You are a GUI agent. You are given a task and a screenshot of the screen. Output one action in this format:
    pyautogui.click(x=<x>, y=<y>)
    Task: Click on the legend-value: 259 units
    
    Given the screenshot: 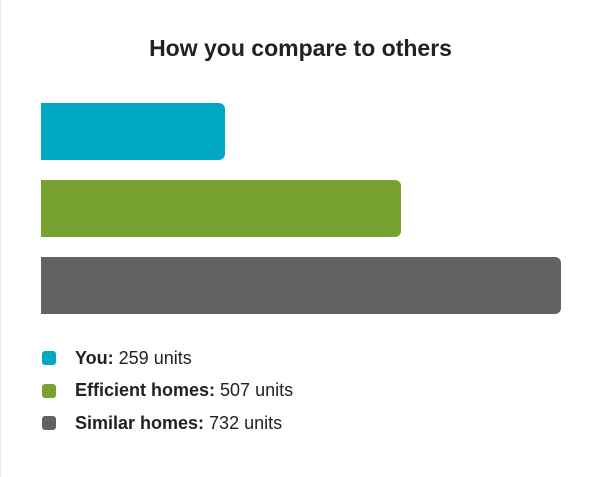 What is the action you would take?
    pyautogui.click(x=155, y=357)
    